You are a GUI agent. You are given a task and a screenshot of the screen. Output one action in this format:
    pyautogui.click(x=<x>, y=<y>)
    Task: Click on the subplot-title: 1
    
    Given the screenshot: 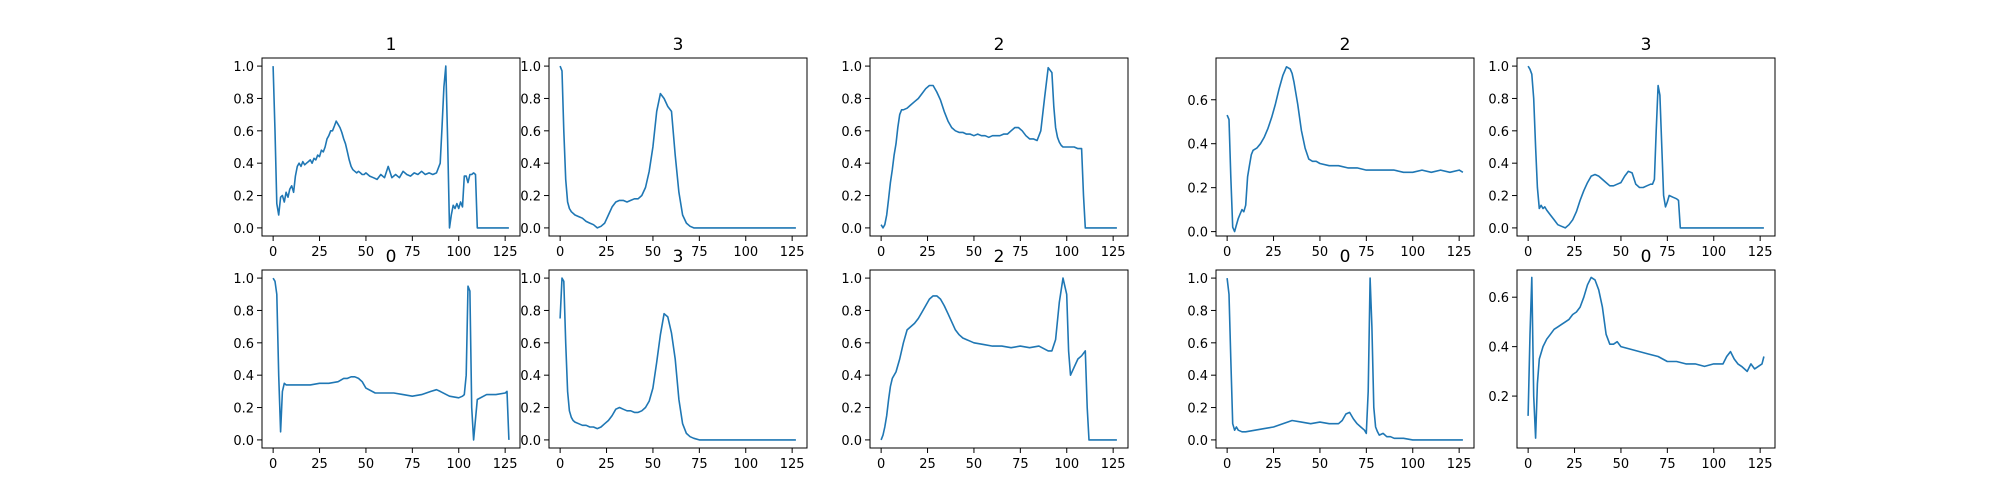 What is the action you would take?
    pyautogui.click(x=391, y=45)
    